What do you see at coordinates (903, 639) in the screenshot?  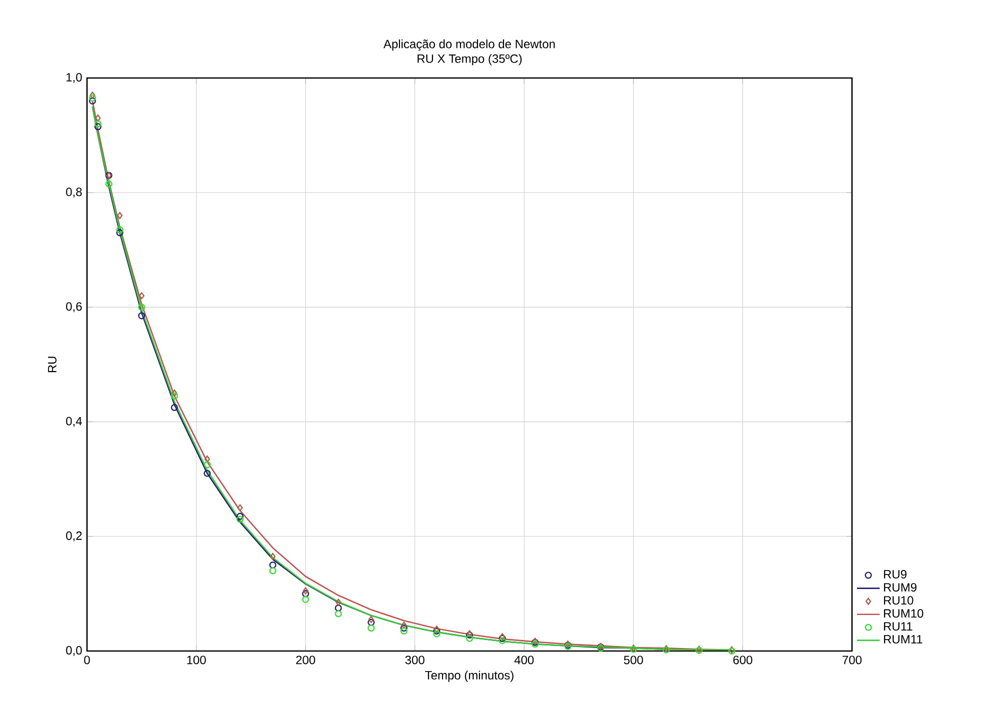 I see `legend-label: RUM11` at bounding box center [903, 639].